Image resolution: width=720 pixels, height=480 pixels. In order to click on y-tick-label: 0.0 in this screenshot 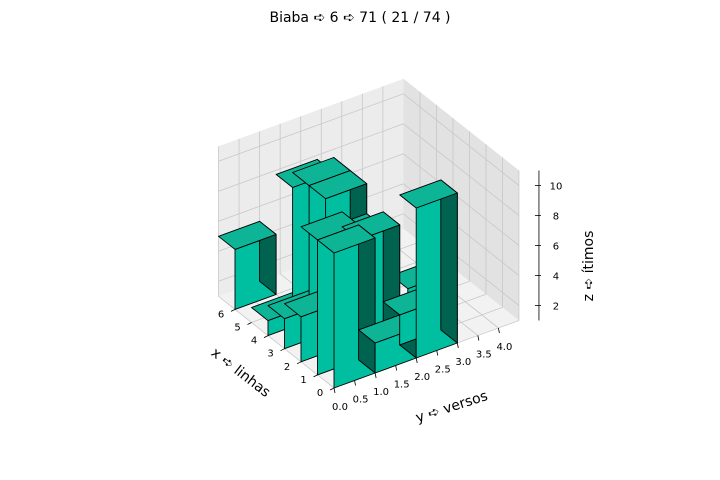, I will do `click(340, 407)`.